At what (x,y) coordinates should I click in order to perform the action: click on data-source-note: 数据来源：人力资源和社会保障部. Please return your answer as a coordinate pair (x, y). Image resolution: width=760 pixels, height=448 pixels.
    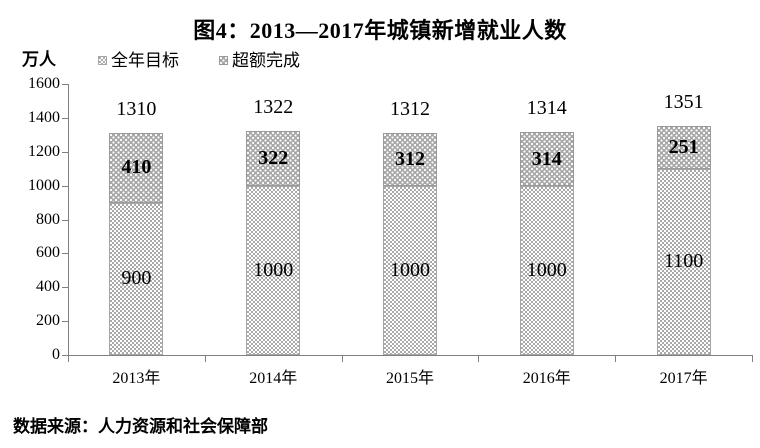
    Looking at the image, I should click on (140, 426).